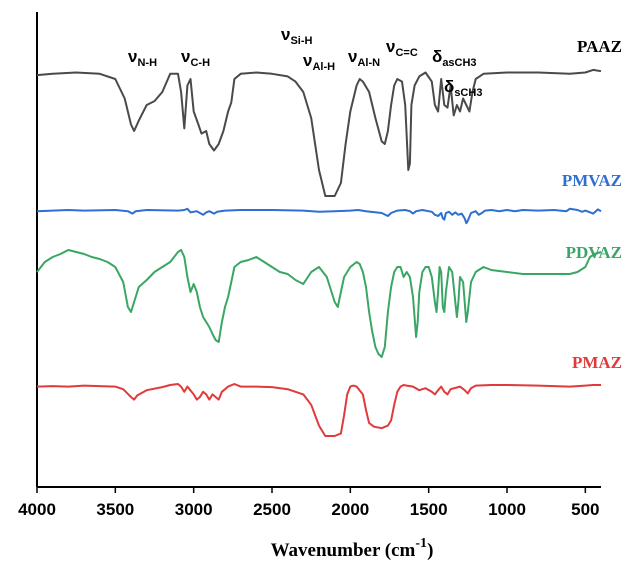 This screenshot has width=627, height=578. What do you see at coordinates (37, 509) in the screenshot?
I see `x-tick-label: 4000` at bounding box center [37, 509].